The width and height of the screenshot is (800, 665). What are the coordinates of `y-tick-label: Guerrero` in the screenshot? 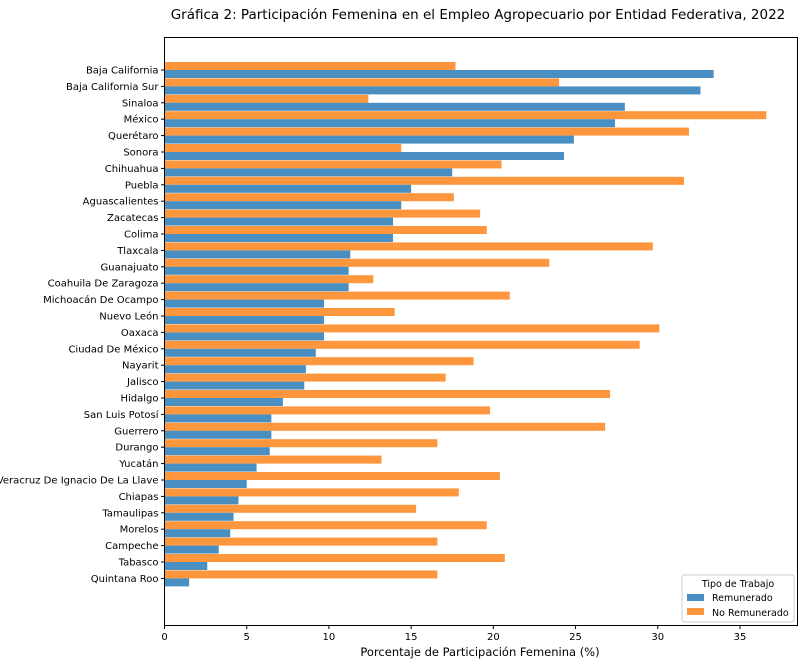 It's located at (136, 431).